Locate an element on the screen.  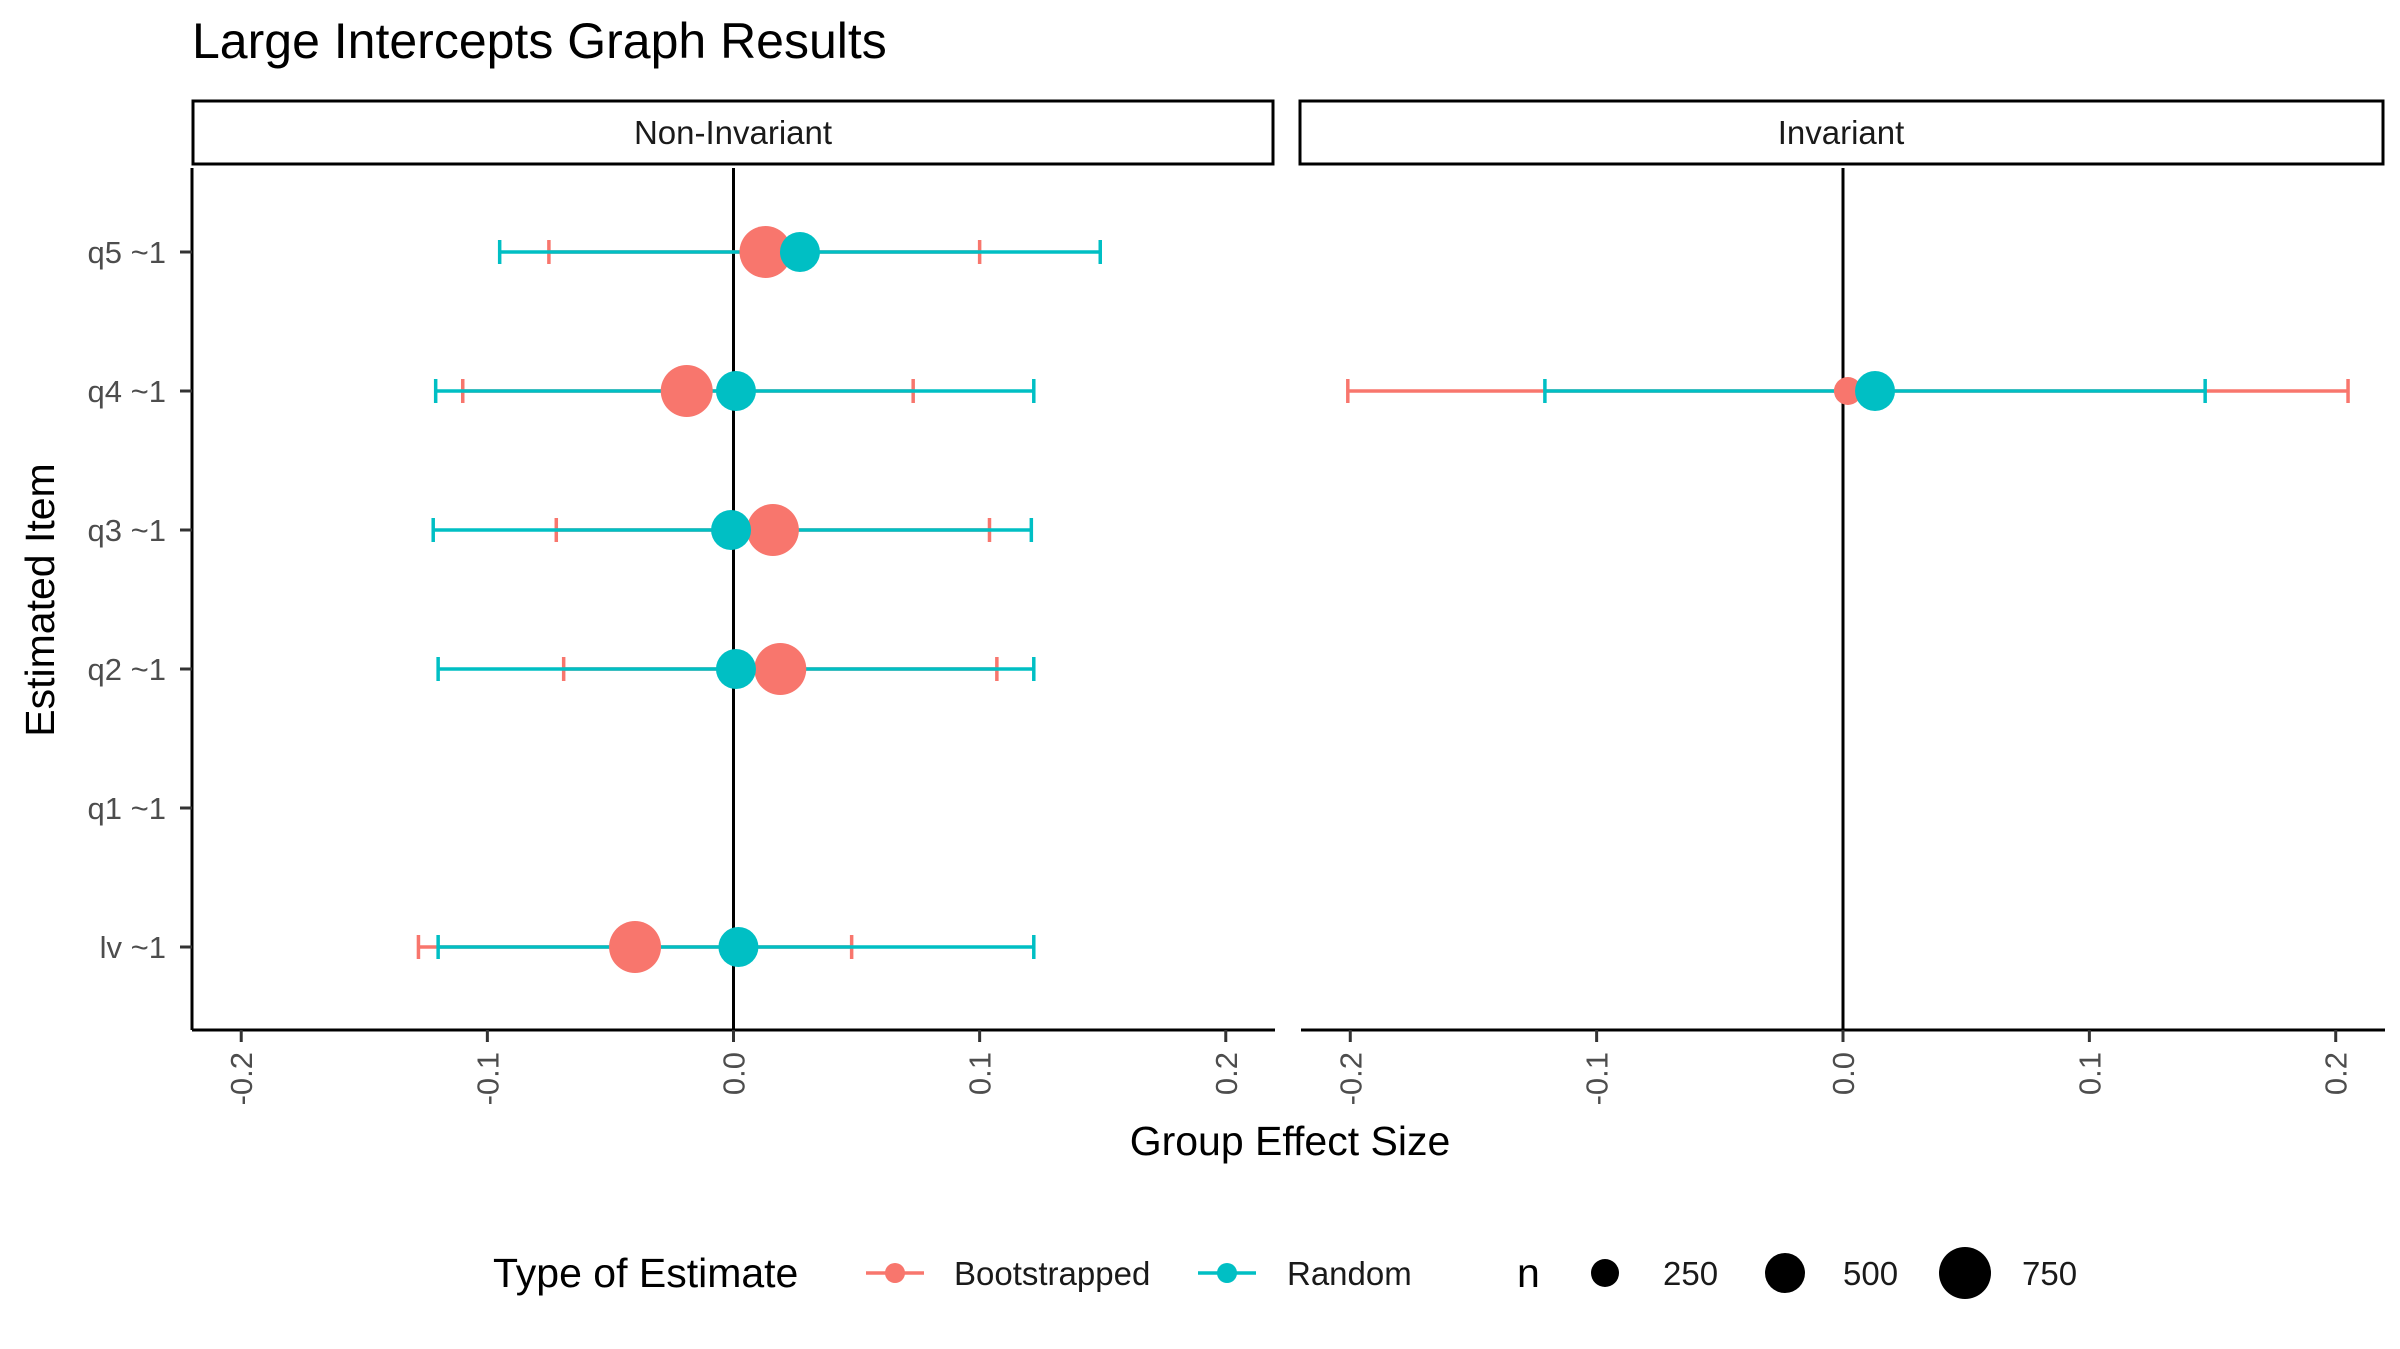
facet-label-invariant: Invariant is located at coordinates (1841, 132).